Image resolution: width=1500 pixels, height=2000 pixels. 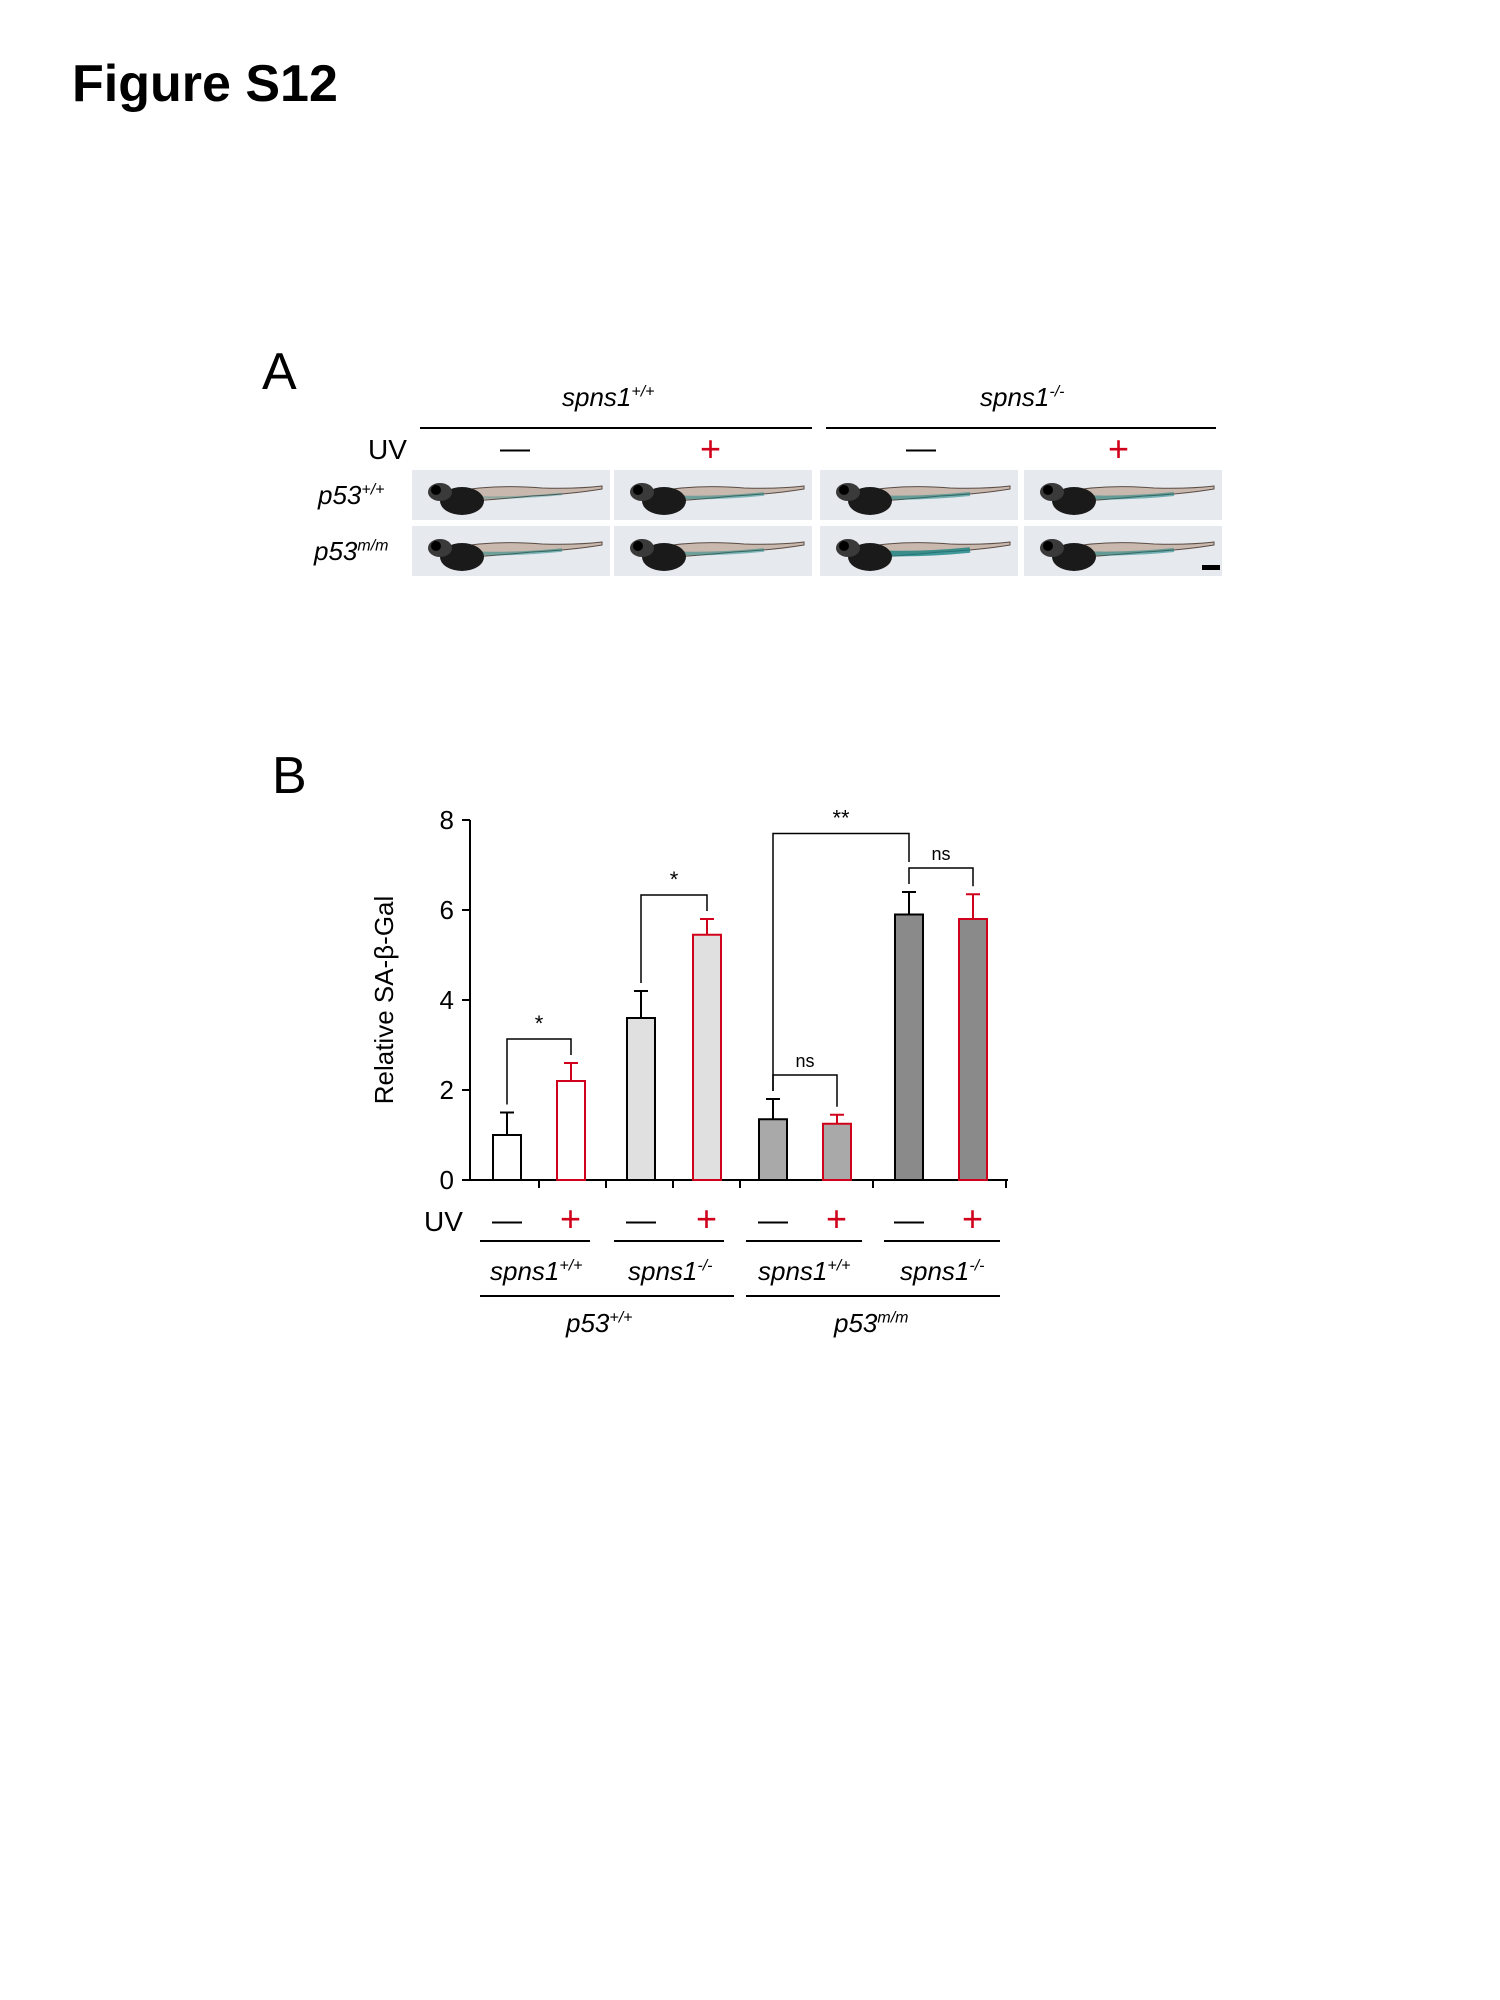 What do you see at coordinates (289, 776) in the screenshot?
I see `panel-b-letter: B` at bounding box center [289, 776].